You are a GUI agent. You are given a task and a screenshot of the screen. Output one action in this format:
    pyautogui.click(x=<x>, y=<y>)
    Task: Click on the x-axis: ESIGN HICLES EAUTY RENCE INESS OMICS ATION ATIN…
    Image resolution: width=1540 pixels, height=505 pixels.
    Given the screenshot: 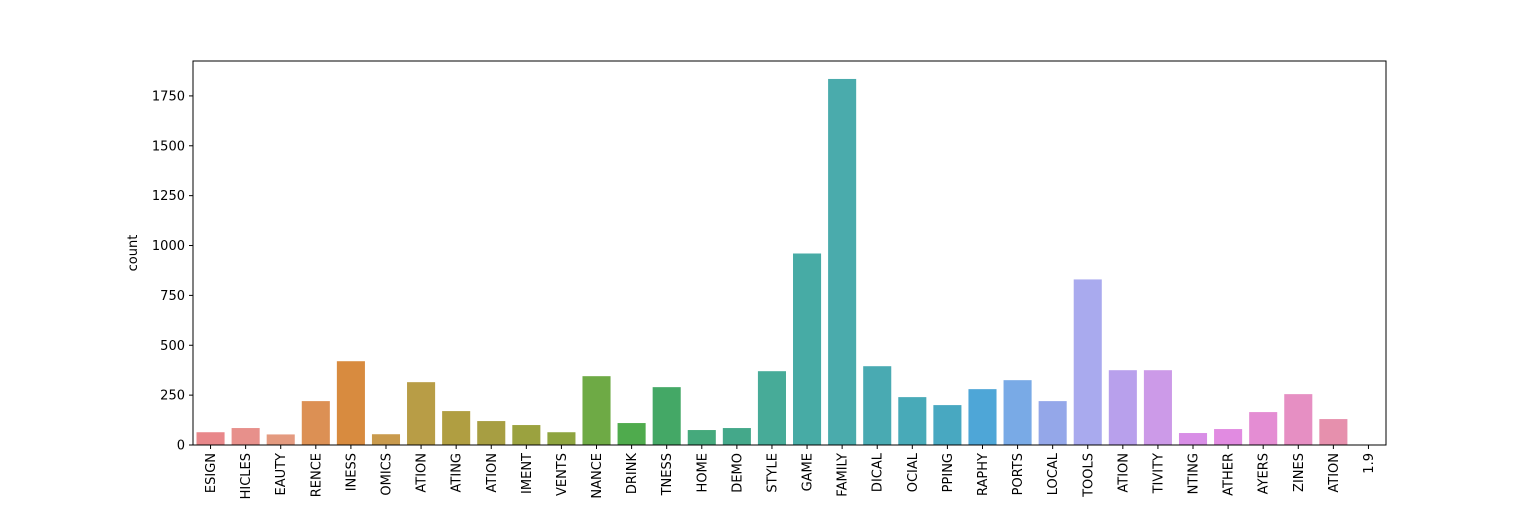 What is the action you would take?
    pyautogui.click(x=790, y=472)
    